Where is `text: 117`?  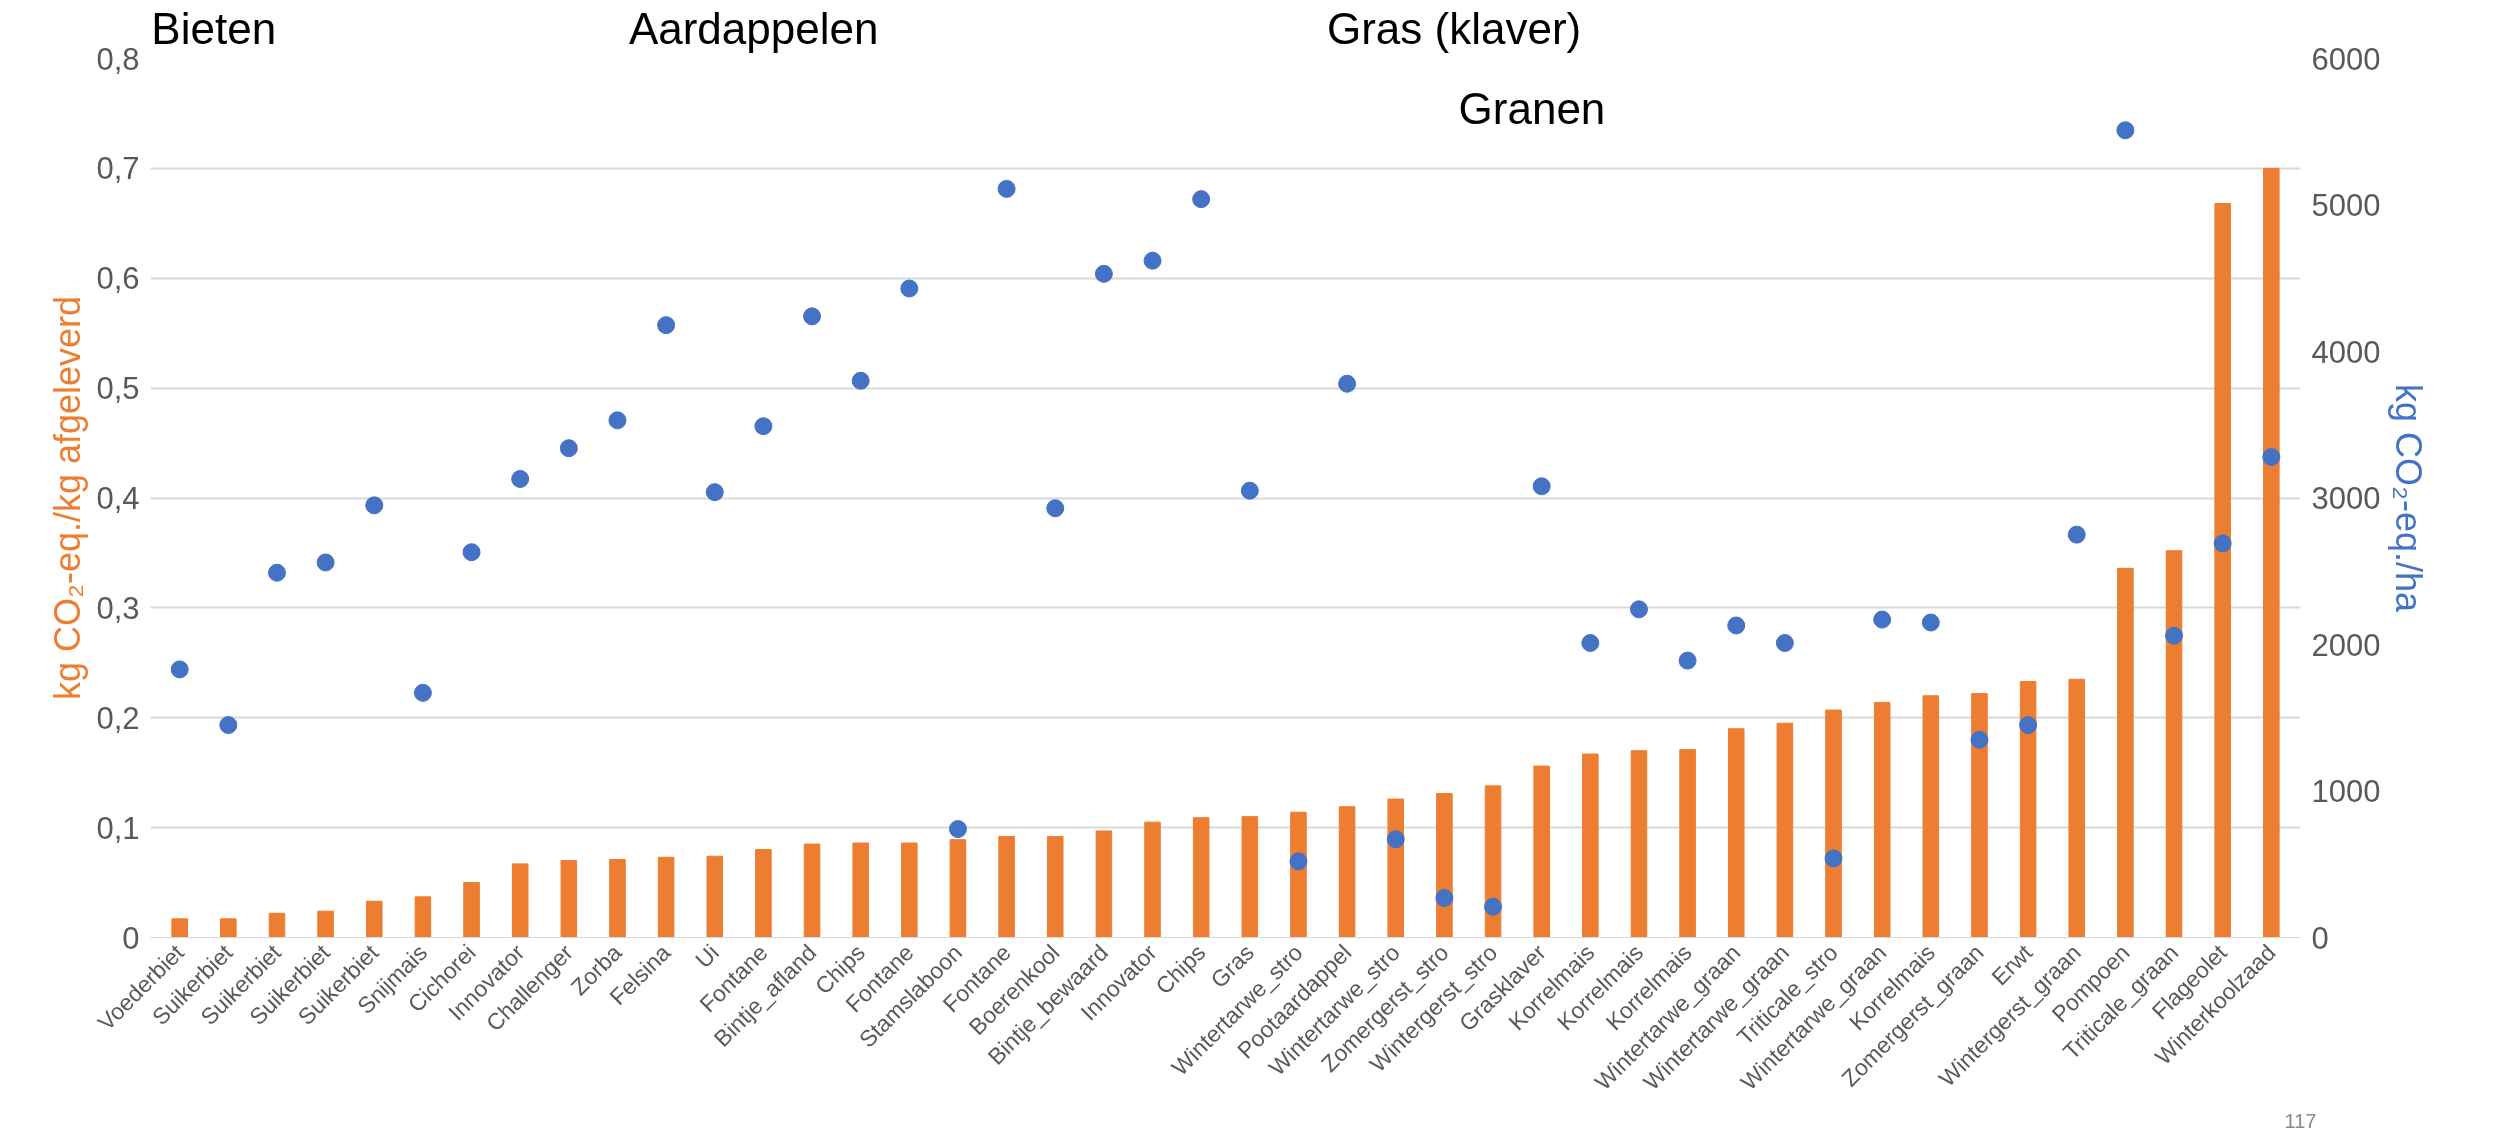
text: 117 is located at coordinates (2300, 1120).